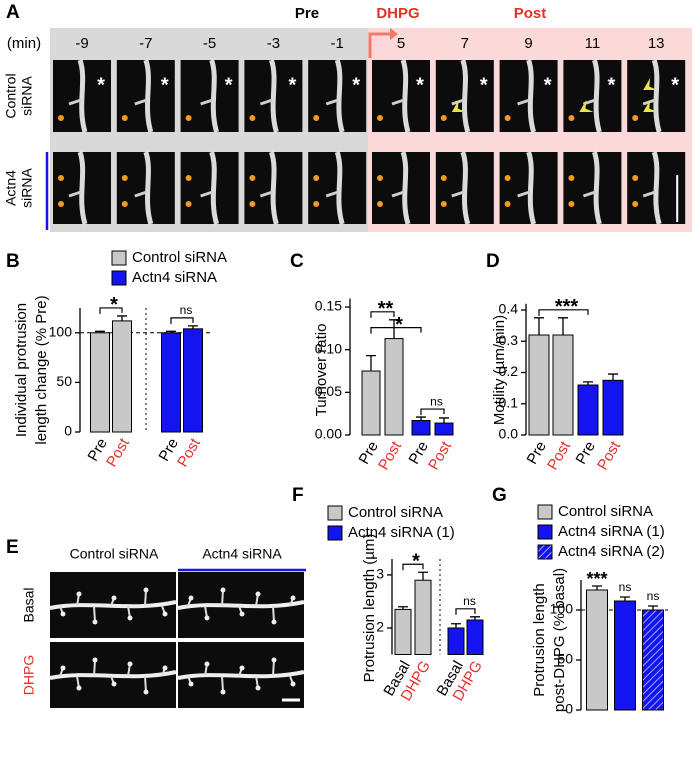 Image resolution: width=700 pixels, height=760 pixels. Describe the element at coordinates (394, 34) in the screenshot. I see `dhpg-arrowhead` at that location.